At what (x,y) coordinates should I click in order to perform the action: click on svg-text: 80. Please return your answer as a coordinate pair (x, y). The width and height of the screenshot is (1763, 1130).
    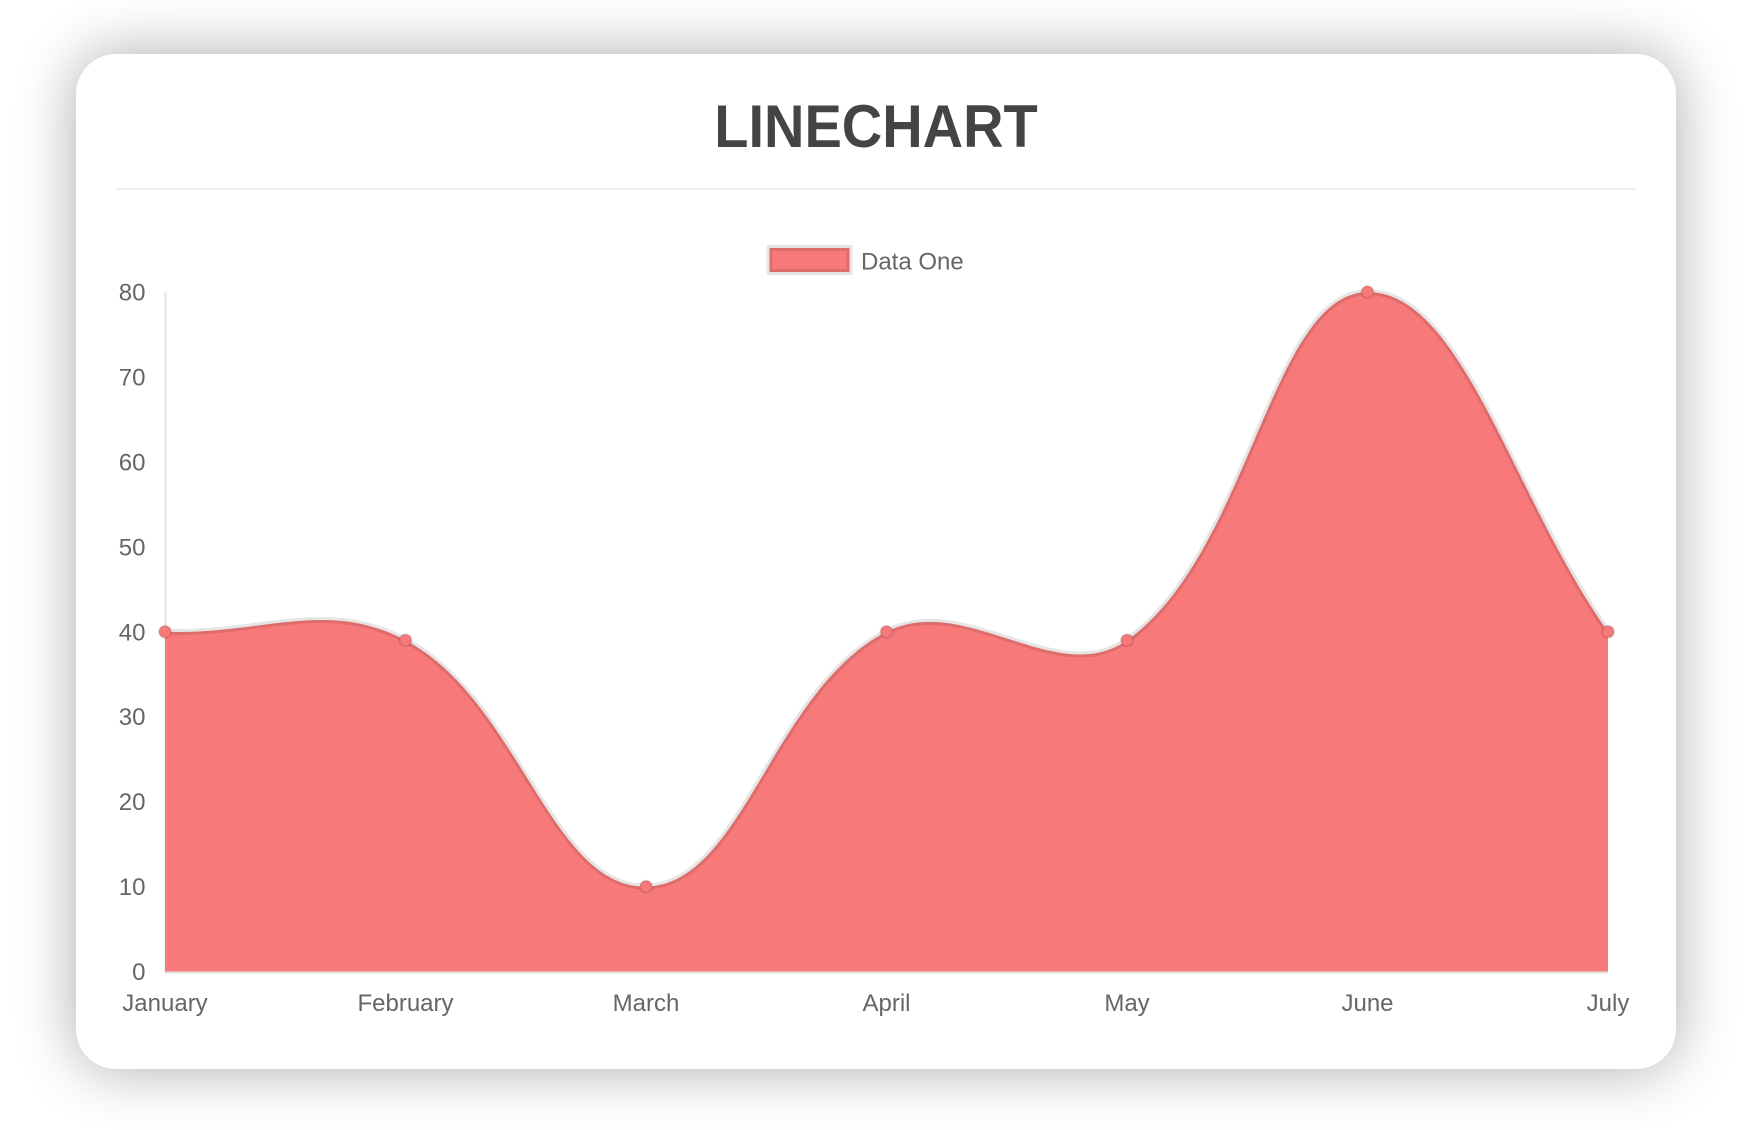
    Looking at the image, I should click on (132, 293).